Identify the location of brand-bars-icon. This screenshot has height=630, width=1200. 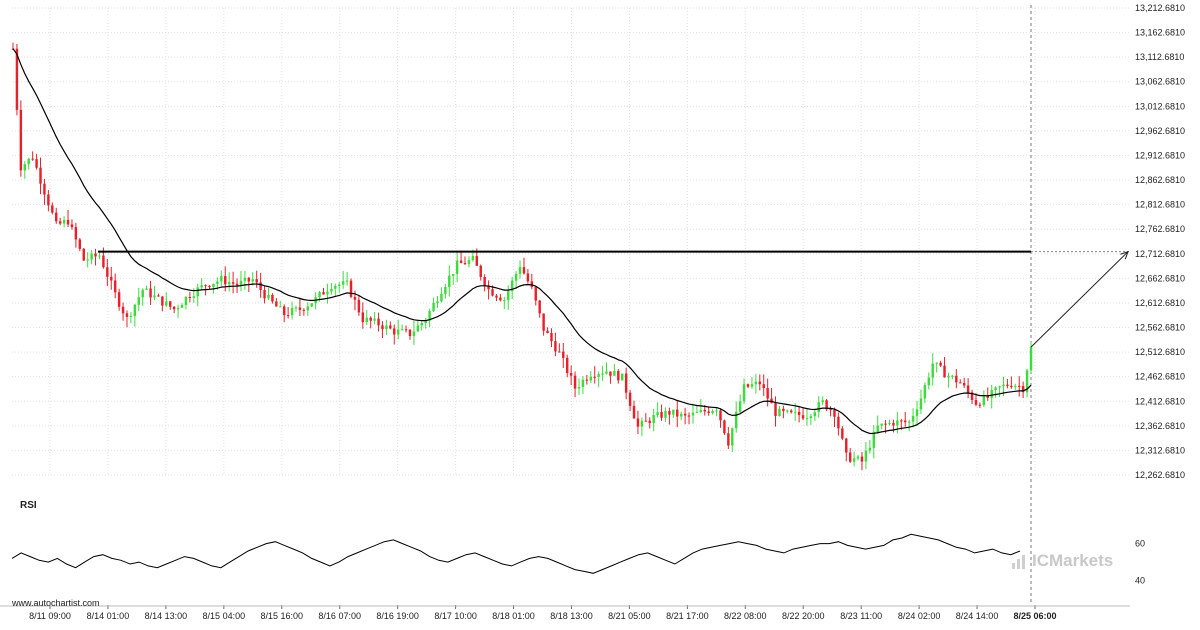
(1021, 561).